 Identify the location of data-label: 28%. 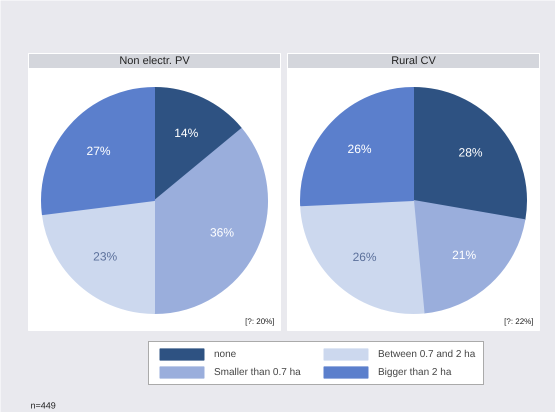
(470, 152).